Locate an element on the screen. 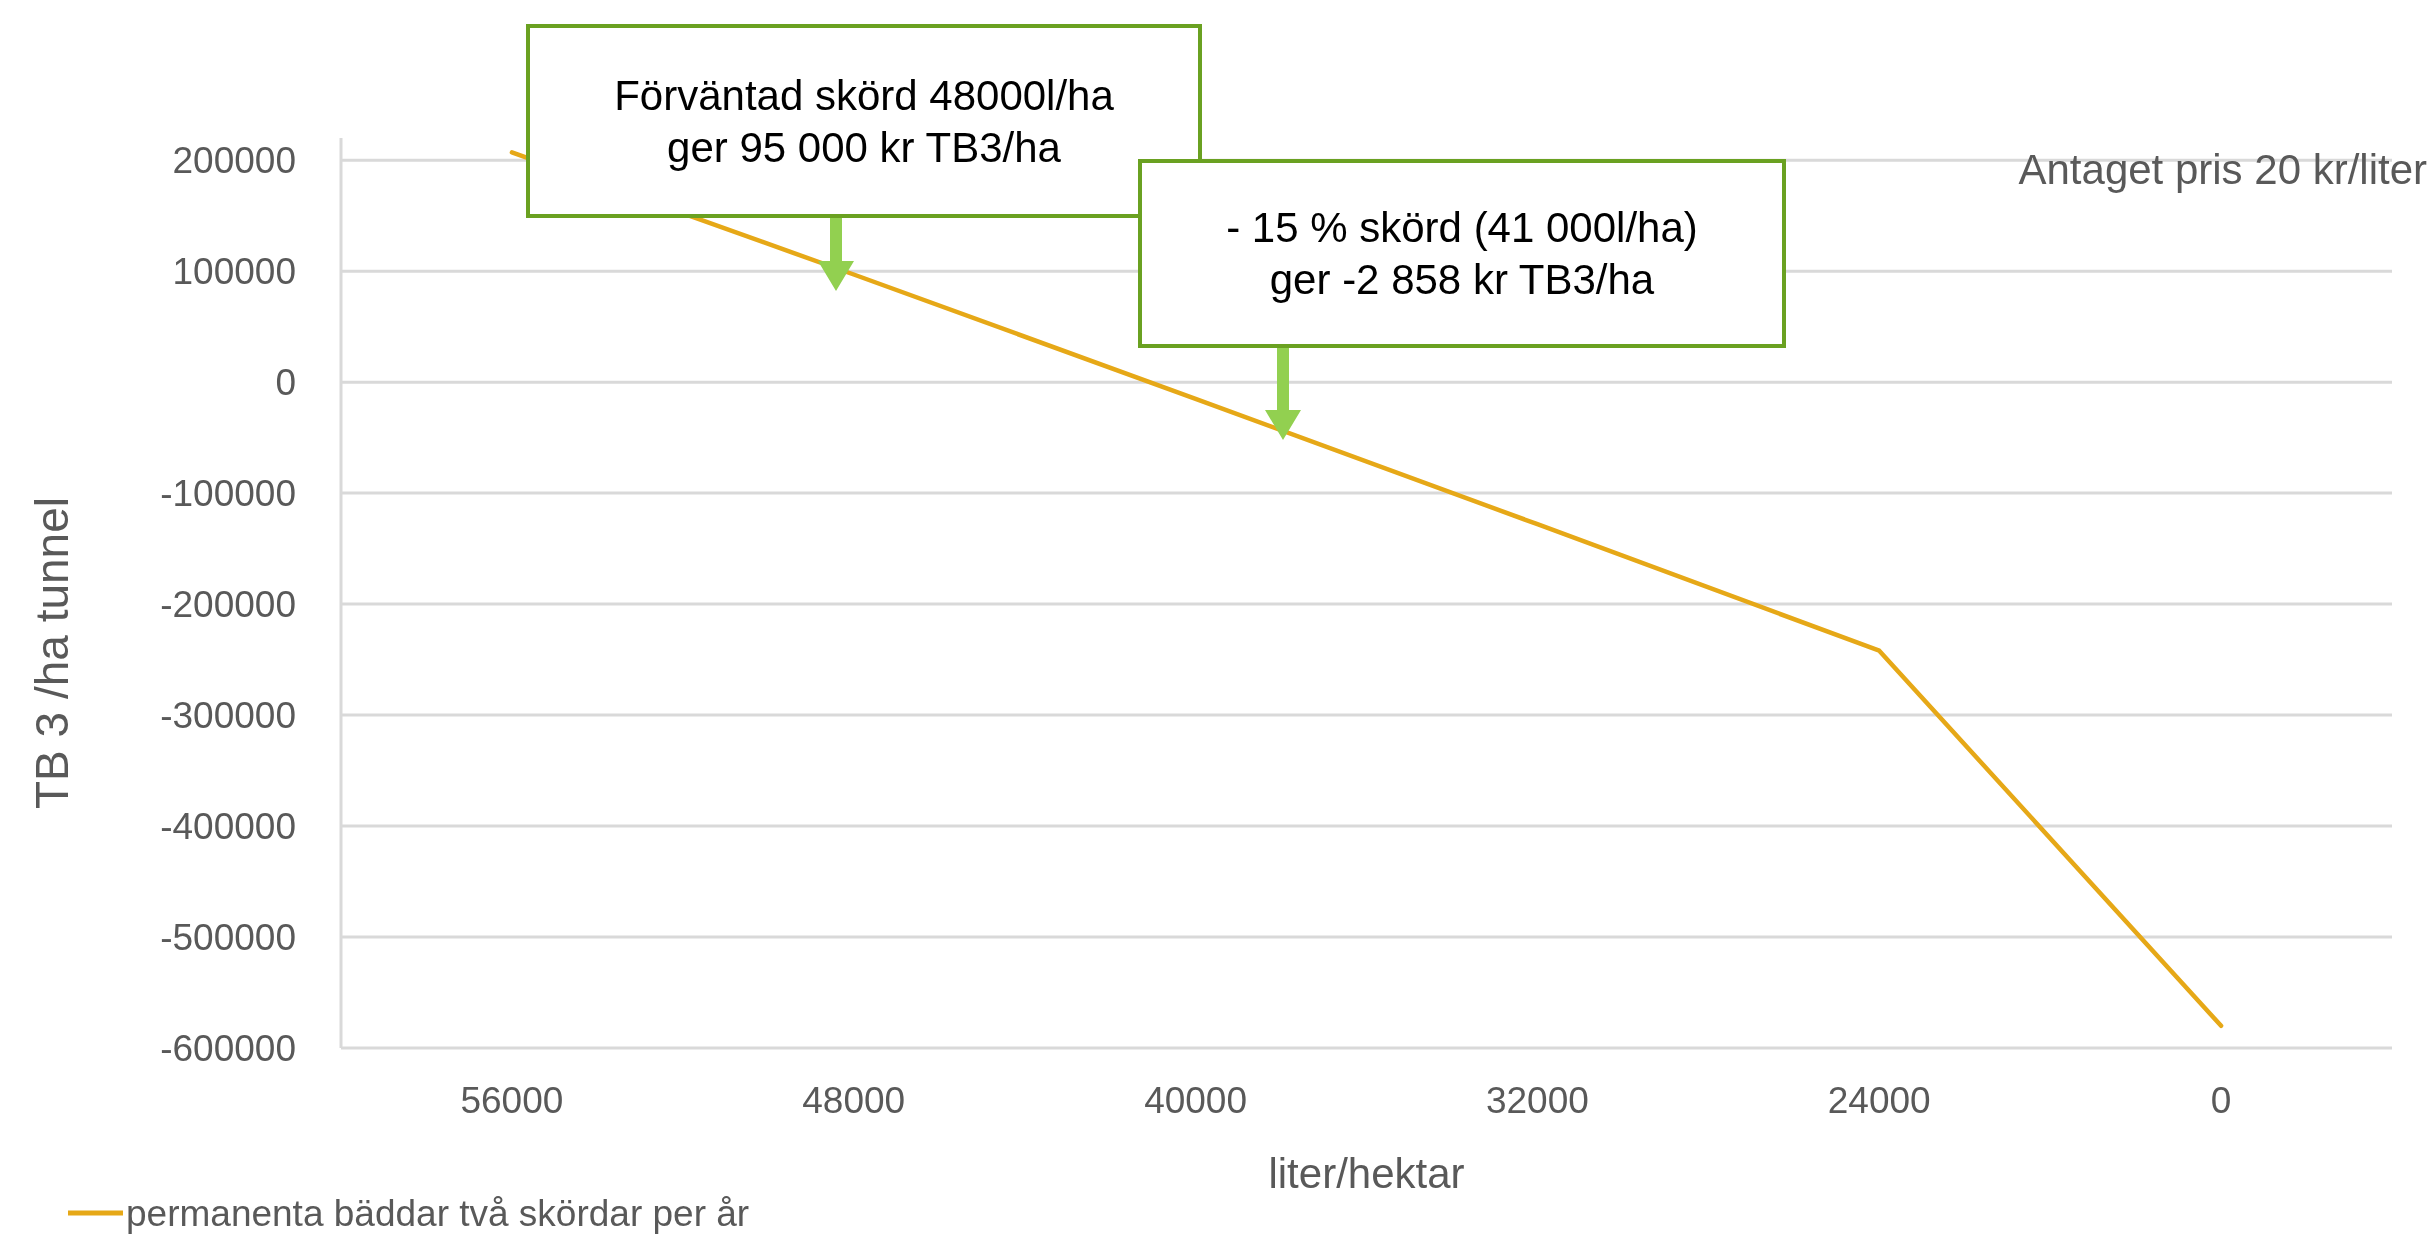  annotation: Antaget pris 20 kr/liter is located at coordinates (2222, 169).